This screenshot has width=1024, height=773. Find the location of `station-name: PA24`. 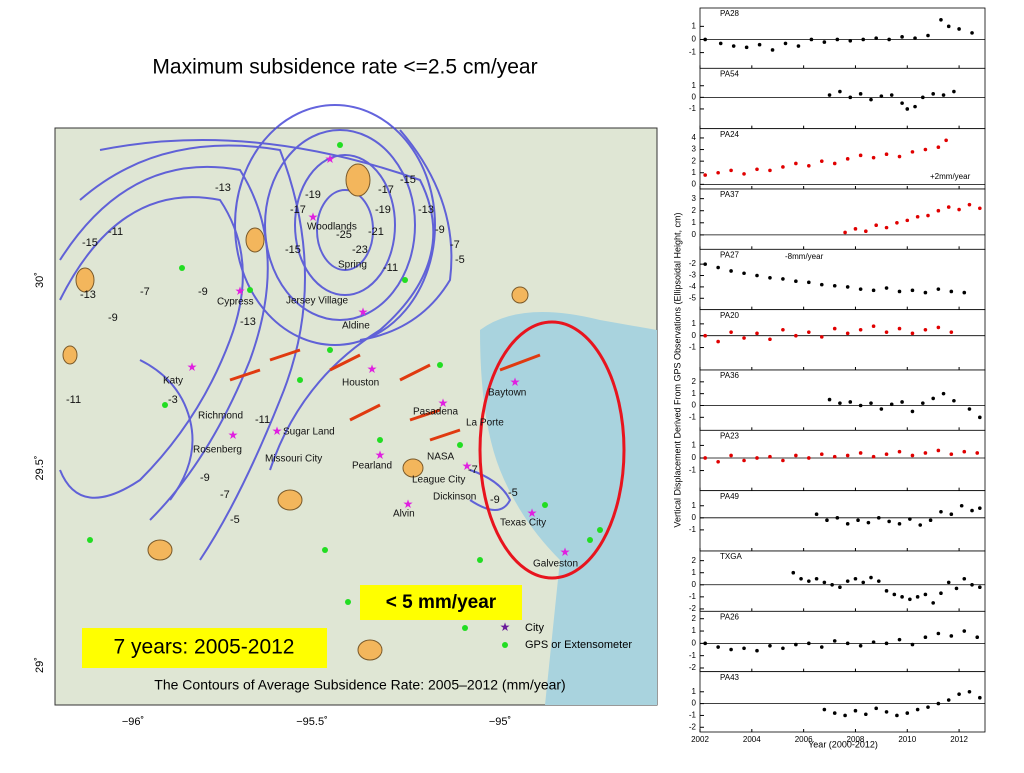

station-name: PA24 is located at coordinates (730, 134).